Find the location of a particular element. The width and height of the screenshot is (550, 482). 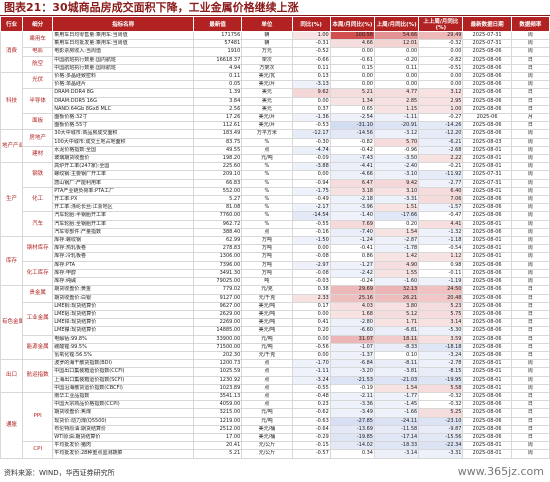

table-cell: -12.17 is located at coordinates (311, 134).